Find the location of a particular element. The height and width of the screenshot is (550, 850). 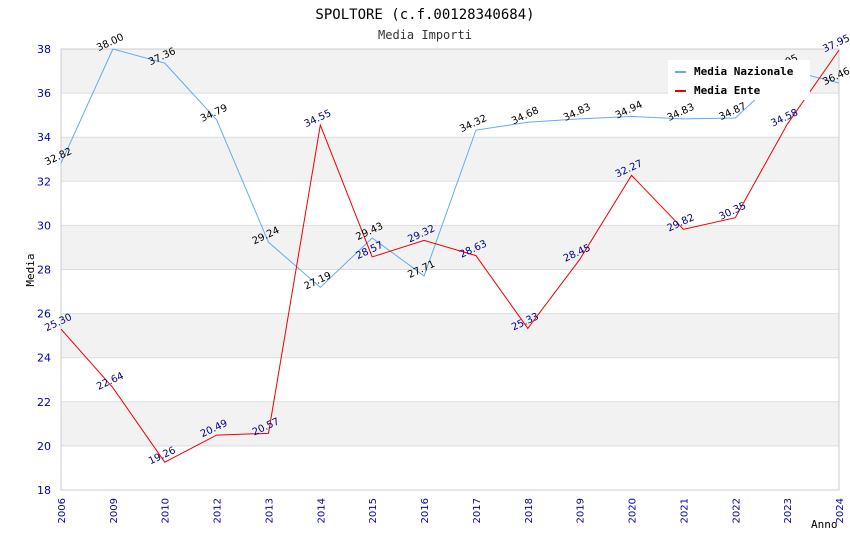

x-tick-label: 2023 is located at coordinates (788, 510).